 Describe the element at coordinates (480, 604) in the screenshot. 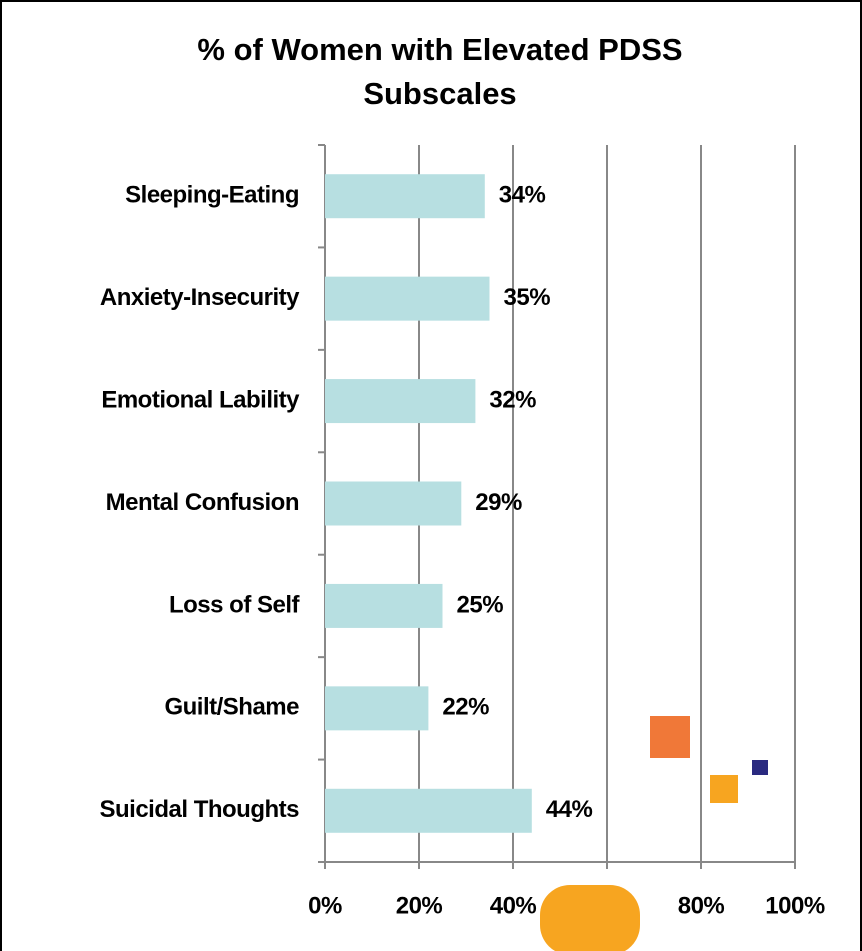

I see `data-label: 25%` at that location.